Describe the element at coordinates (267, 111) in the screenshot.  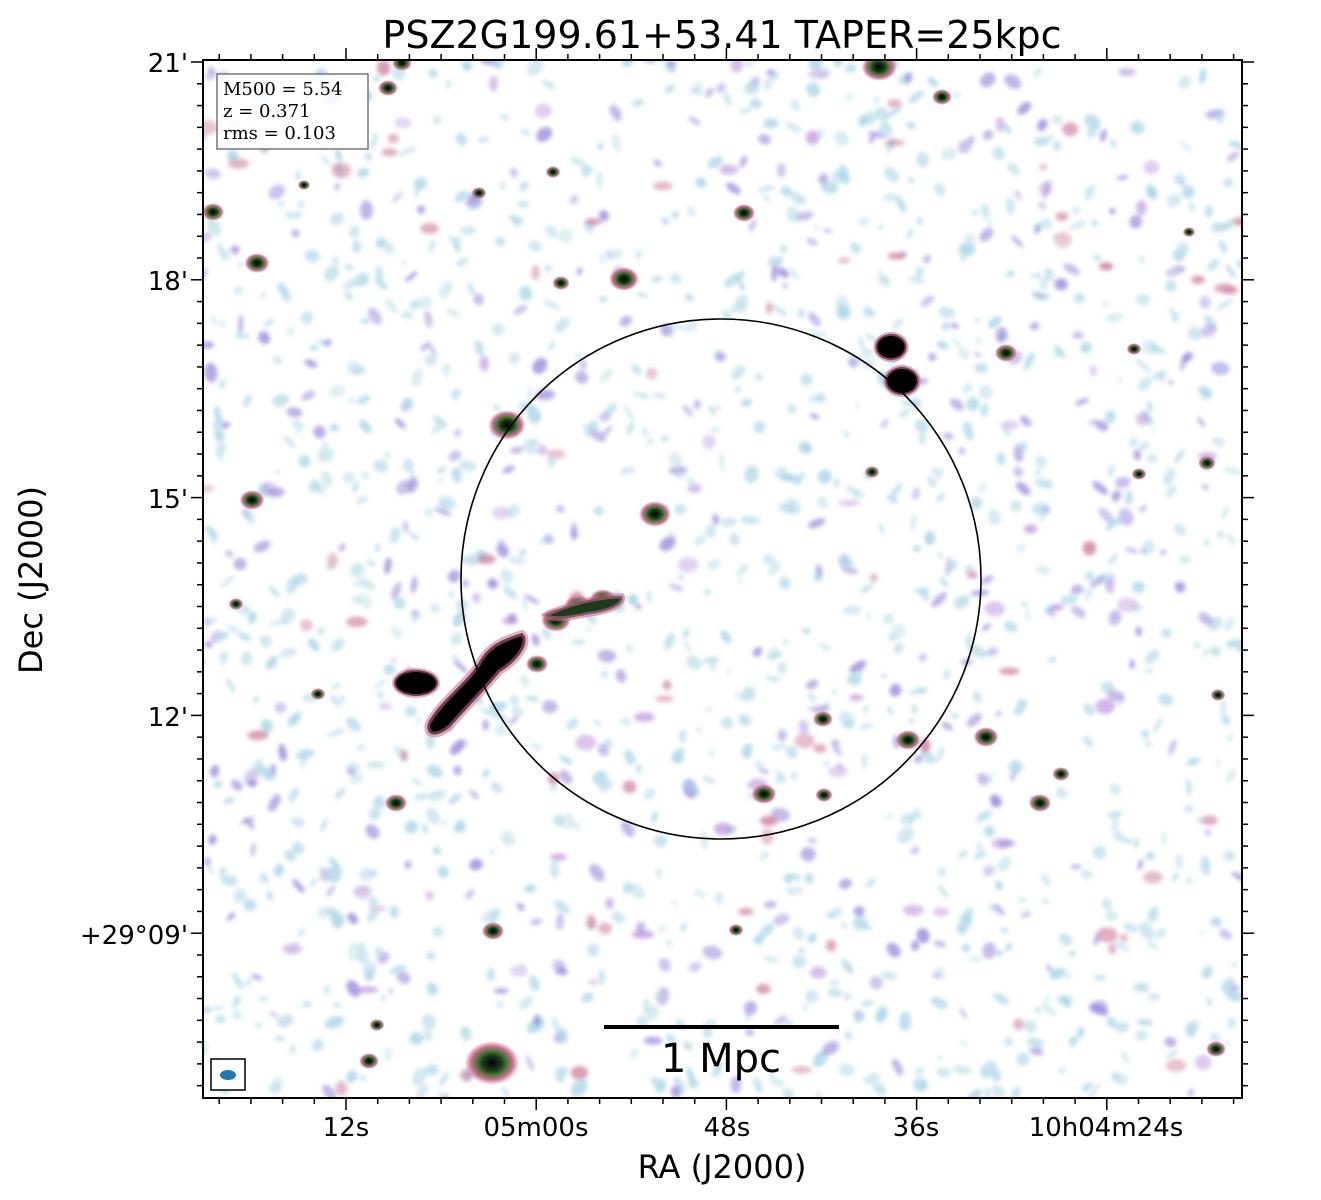
I see `info-redshift: z = 0.371` at that location.